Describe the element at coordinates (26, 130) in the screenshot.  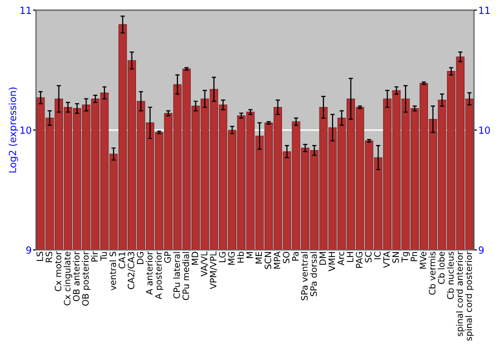
I see `y-tick-label: 10` at that location.